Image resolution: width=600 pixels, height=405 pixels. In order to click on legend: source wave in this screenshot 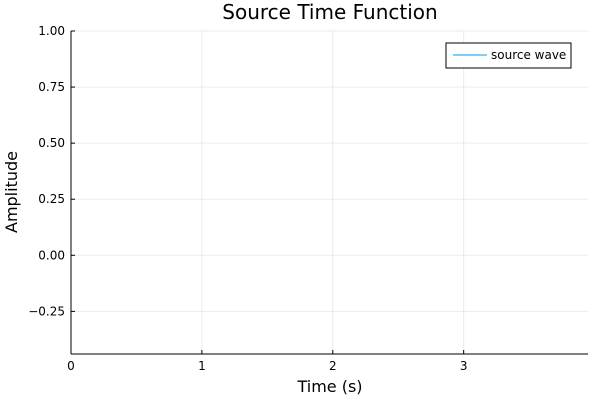, I will do `click(508, 55)`.